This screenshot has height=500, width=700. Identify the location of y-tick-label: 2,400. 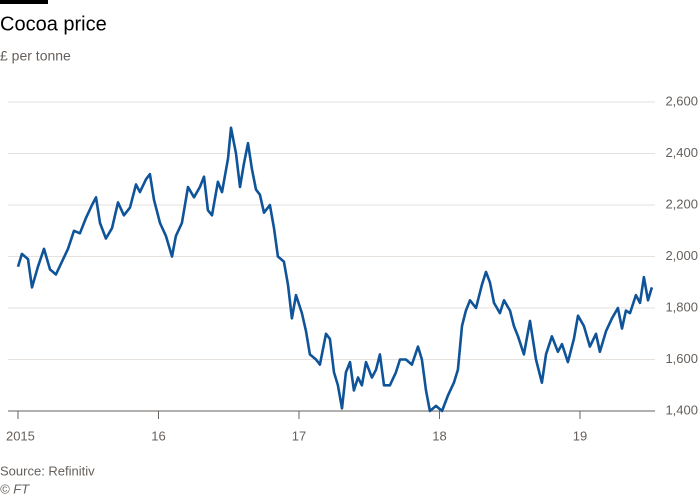
(681, 152).